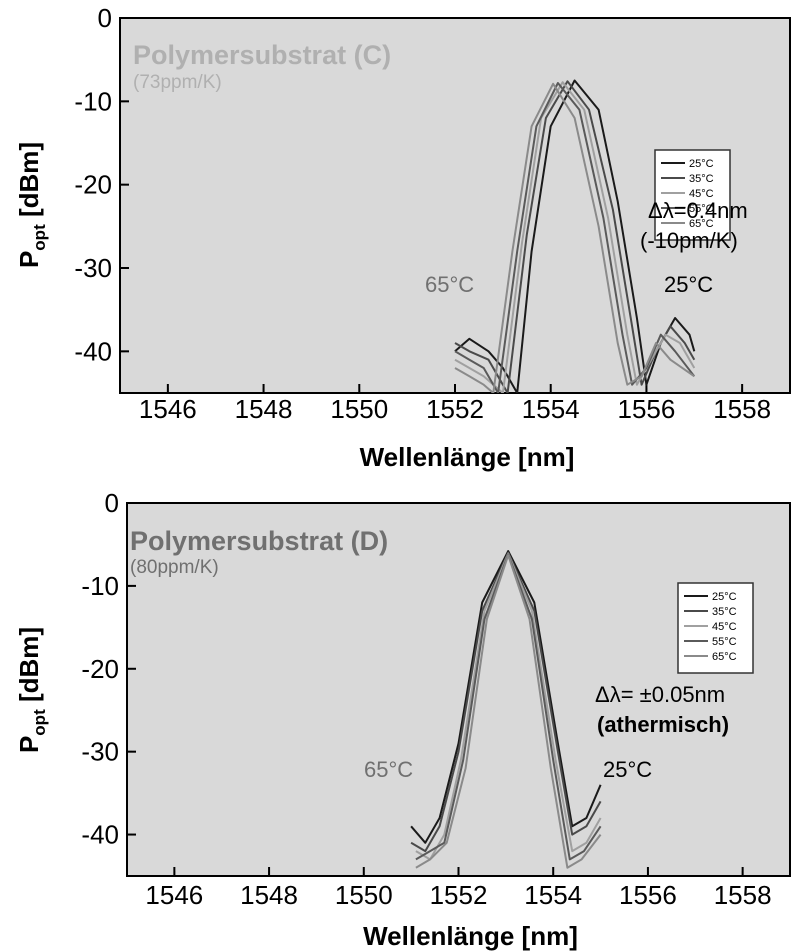 This screenshot has width=797, height=952. Describe the element at coordinates (663, 724) in the screenshot. I see `rate-annotation: (athermisch)` at that location.